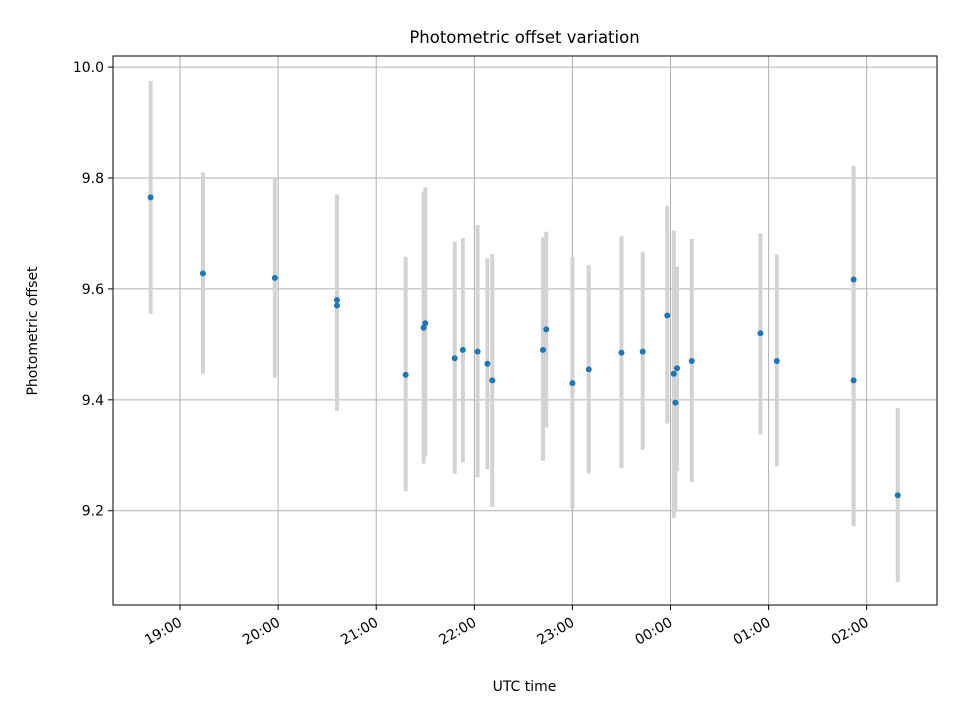 The height and width of the screenshot is (720, 960). Describe the element at coordinates (457, 632) in the screenshot. I see `x-tick-label: 22:00` at that location.